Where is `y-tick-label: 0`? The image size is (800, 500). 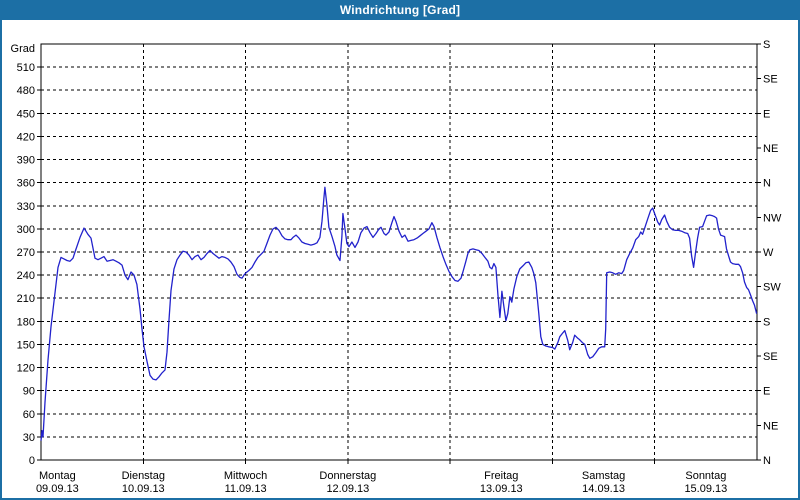
y-tick-label: 0 is located at coordinates (32, 461).